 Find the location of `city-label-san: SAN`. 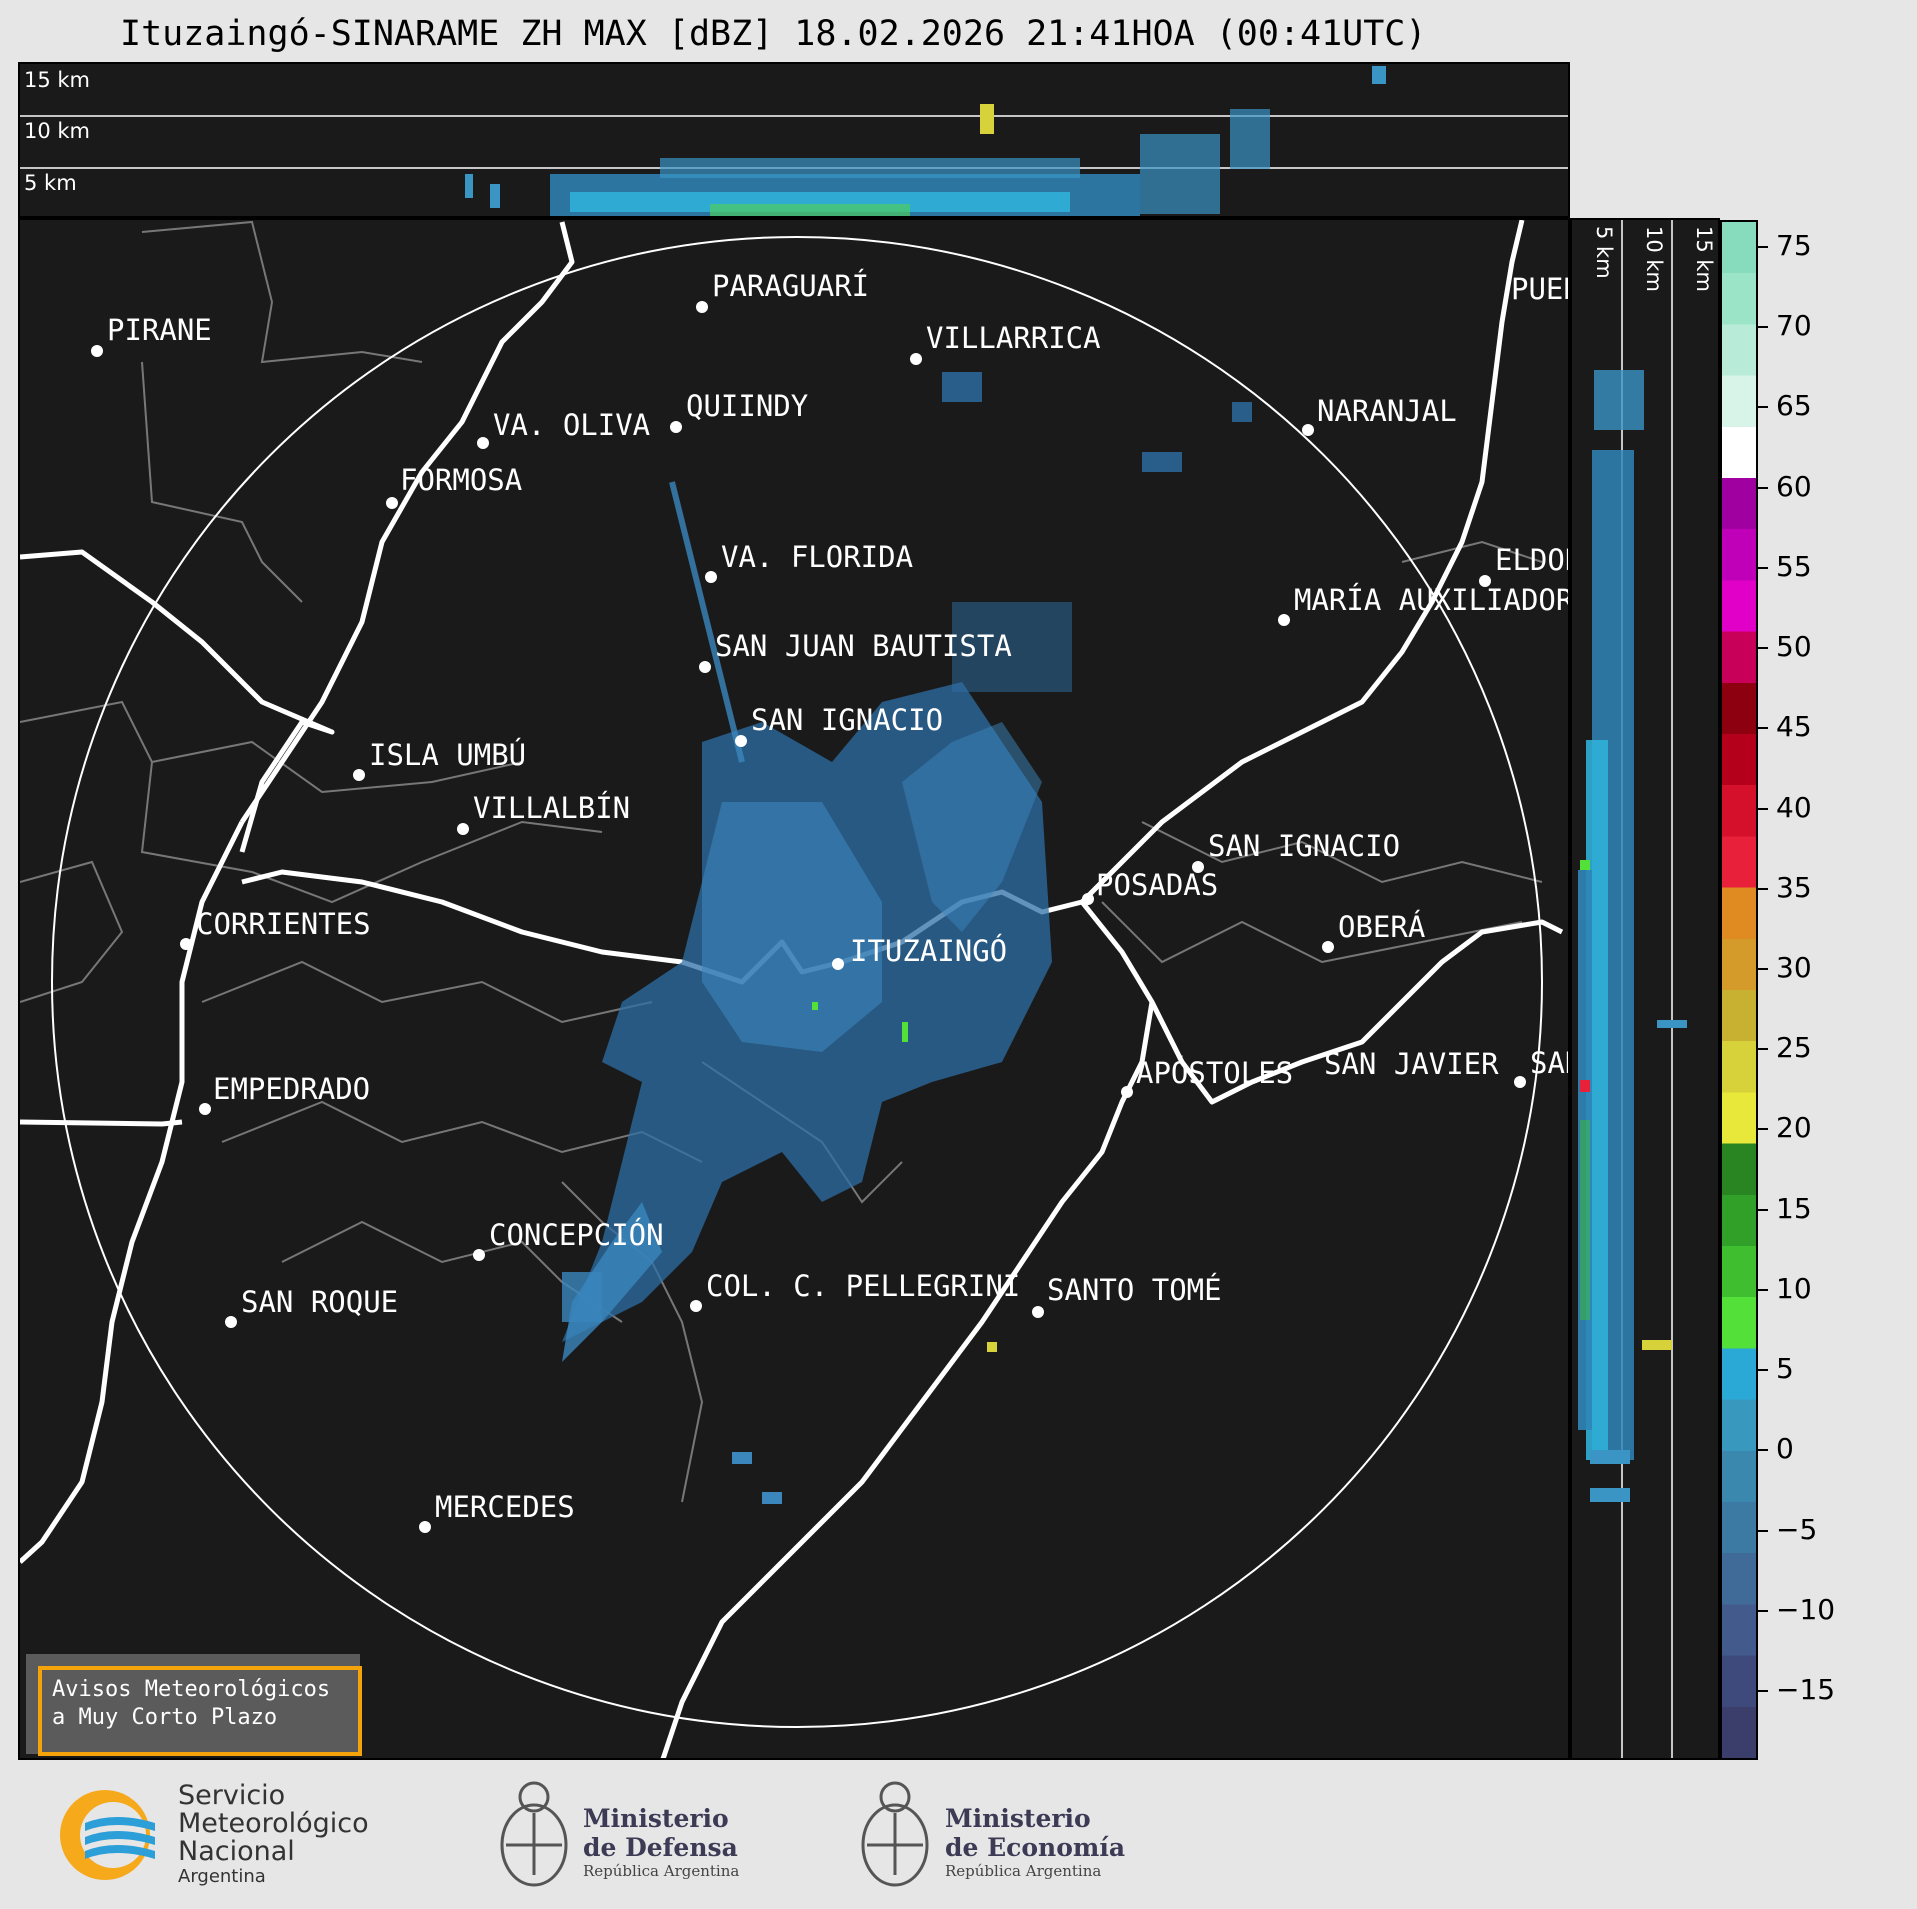

city-label-san: SAN is located at coordinates (1550, 1063).